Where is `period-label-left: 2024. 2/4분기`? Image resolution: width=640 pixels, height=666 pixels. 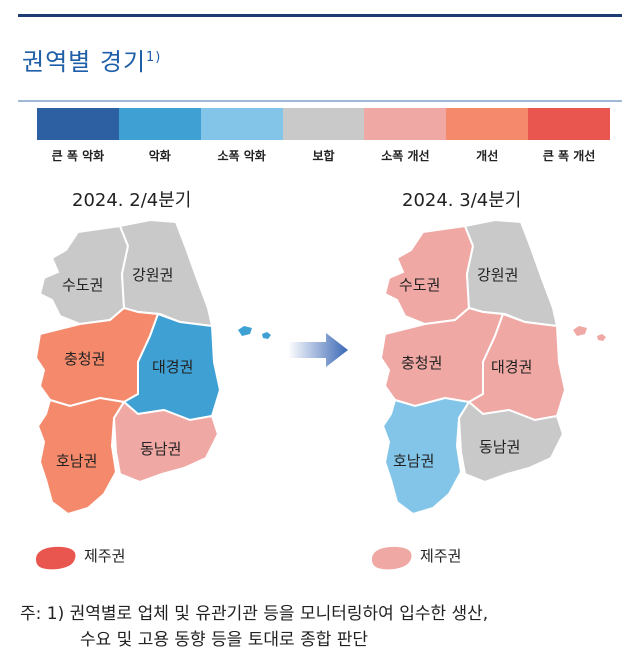
period-label-left: 2024. 2/4분기 is located at coordinates (132, 200).